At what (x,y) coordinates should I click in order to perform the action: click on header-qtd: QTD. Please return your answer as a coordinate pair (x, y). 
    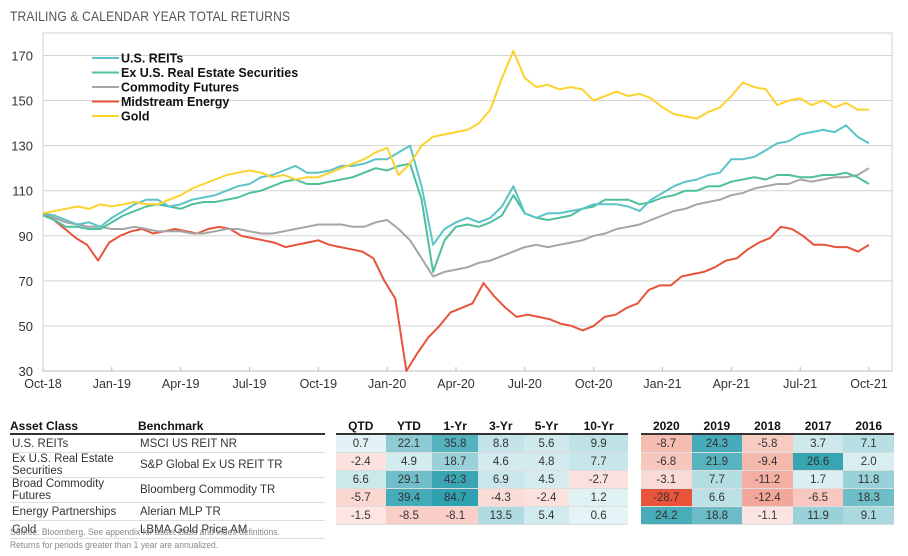
    Looking at the image, I should click on (361, 426).